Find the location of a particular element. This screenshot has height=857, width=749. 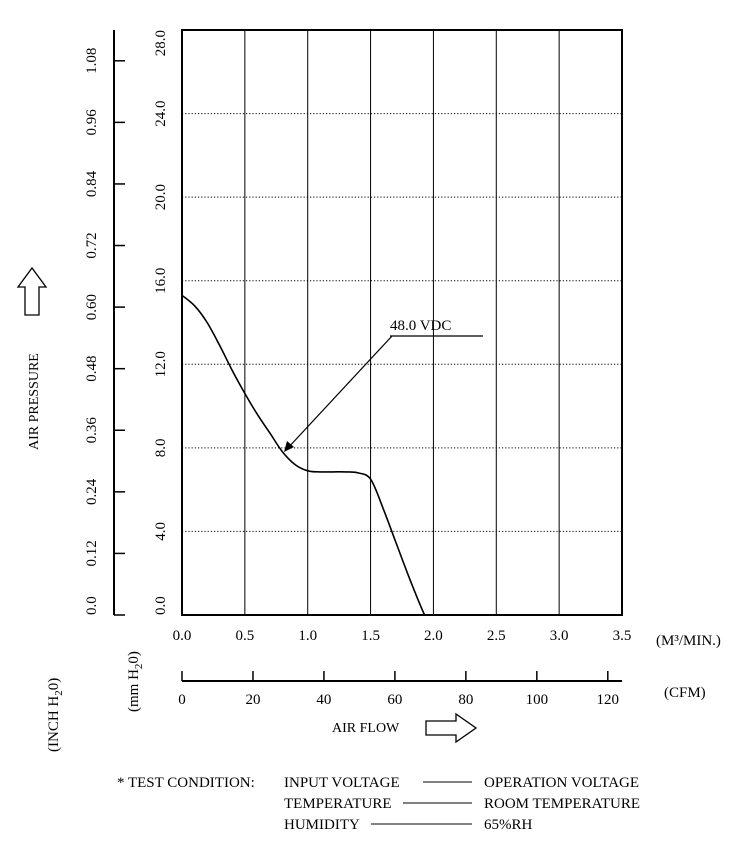

condition-label: INPUT VOLTAGE is located at coordinates (342, 783).